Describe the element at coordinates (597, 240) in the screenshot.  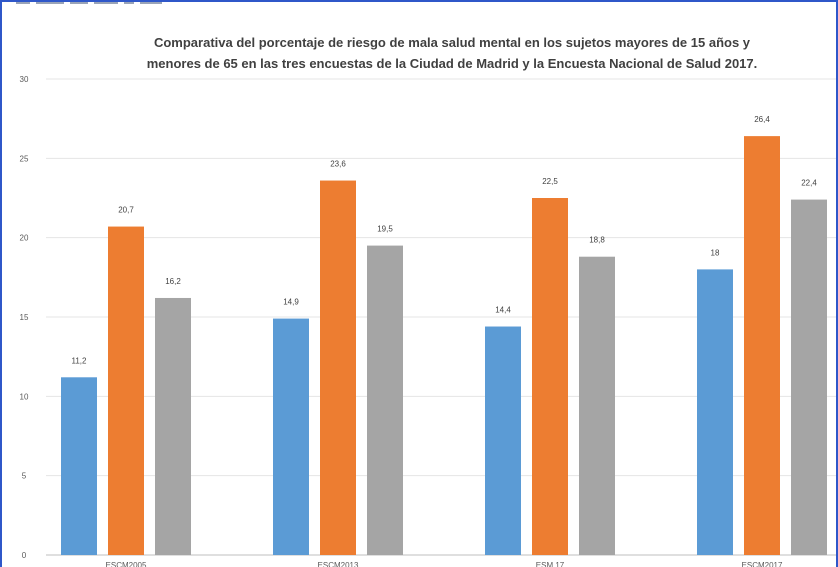
I see `data-label: 18,8` at that location.